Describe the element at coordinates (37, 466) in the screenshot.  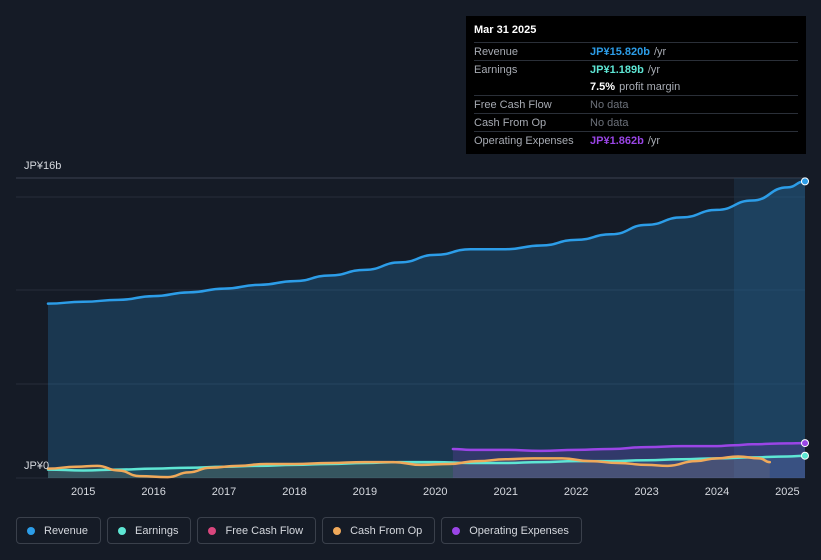
I see `y-axis-bottom-label: JP¥0` at that location.